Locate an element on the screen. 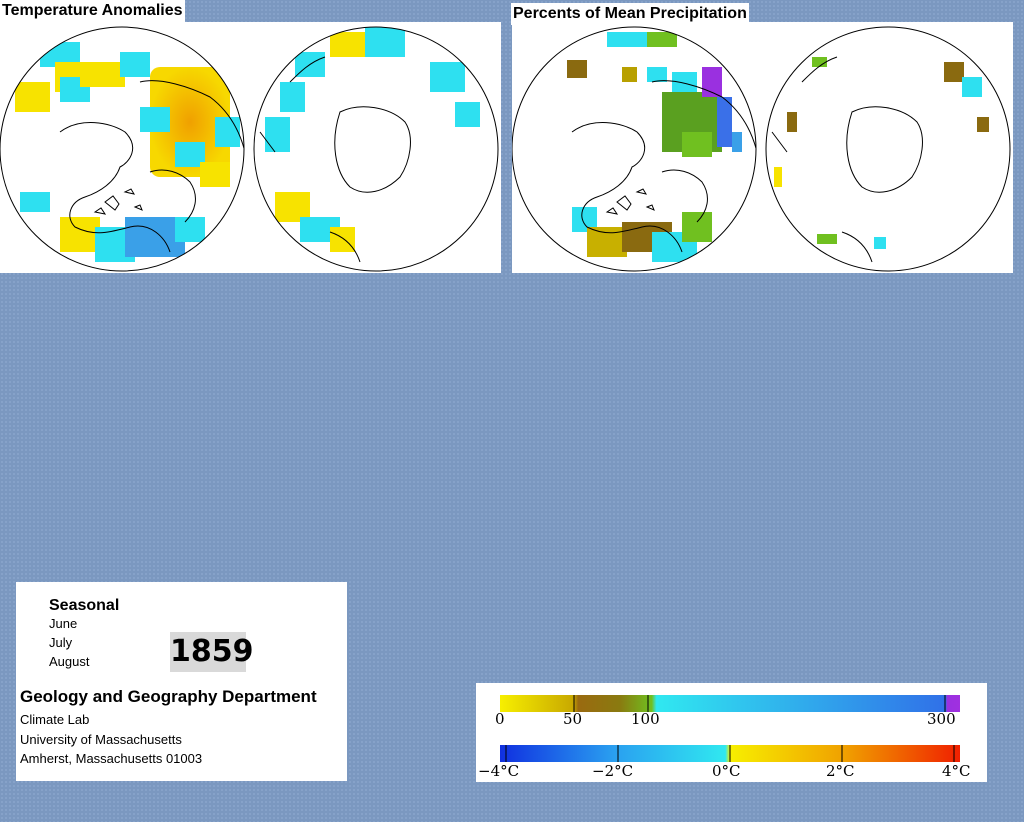 The height and width of the screenshot is (822, 1024). precip-label-0: 0 is located at coordinates (500, 719).